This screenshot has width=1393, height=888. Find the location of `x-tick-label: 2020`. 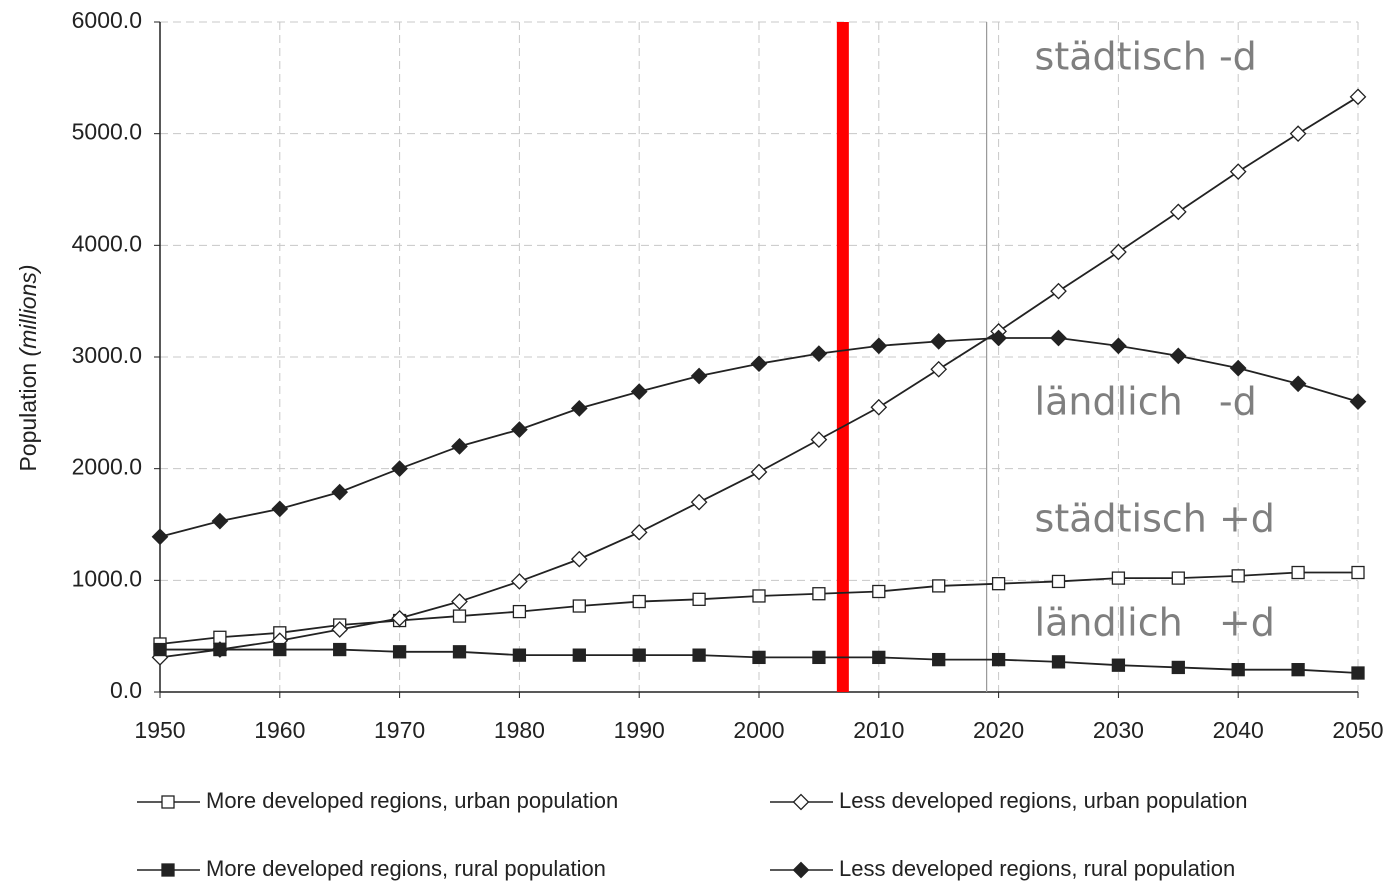

x-tick-label: 2020 is located at coordinates (998, 730).